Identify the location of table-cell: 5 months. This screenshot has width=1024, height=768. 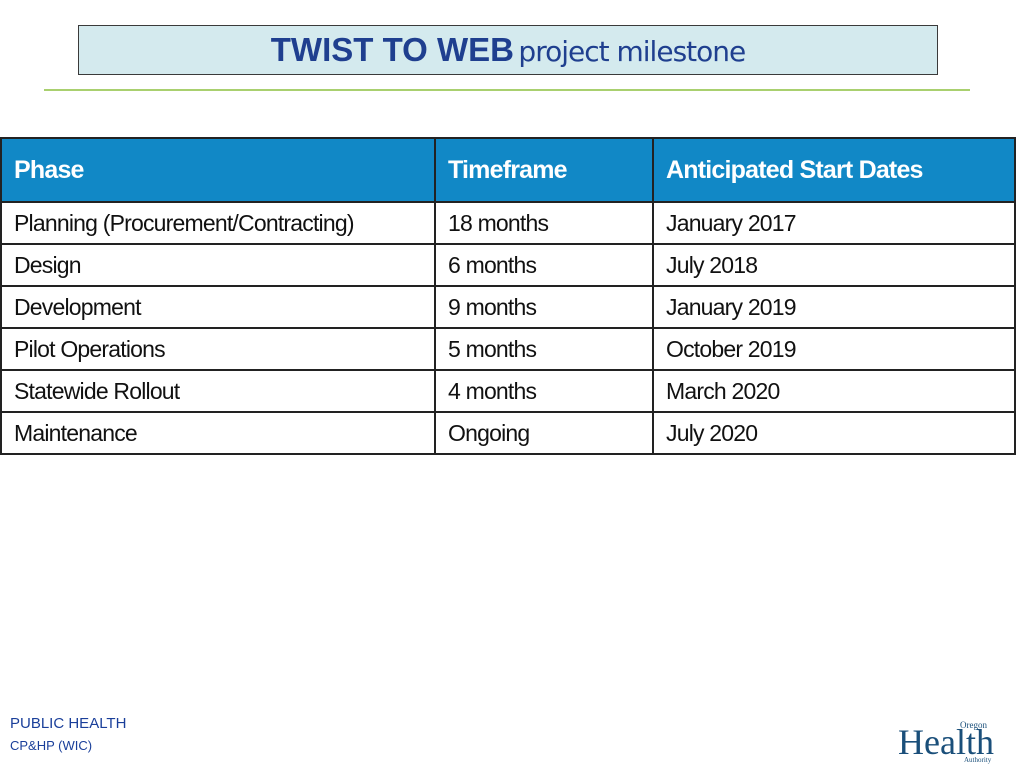
(544, 349).